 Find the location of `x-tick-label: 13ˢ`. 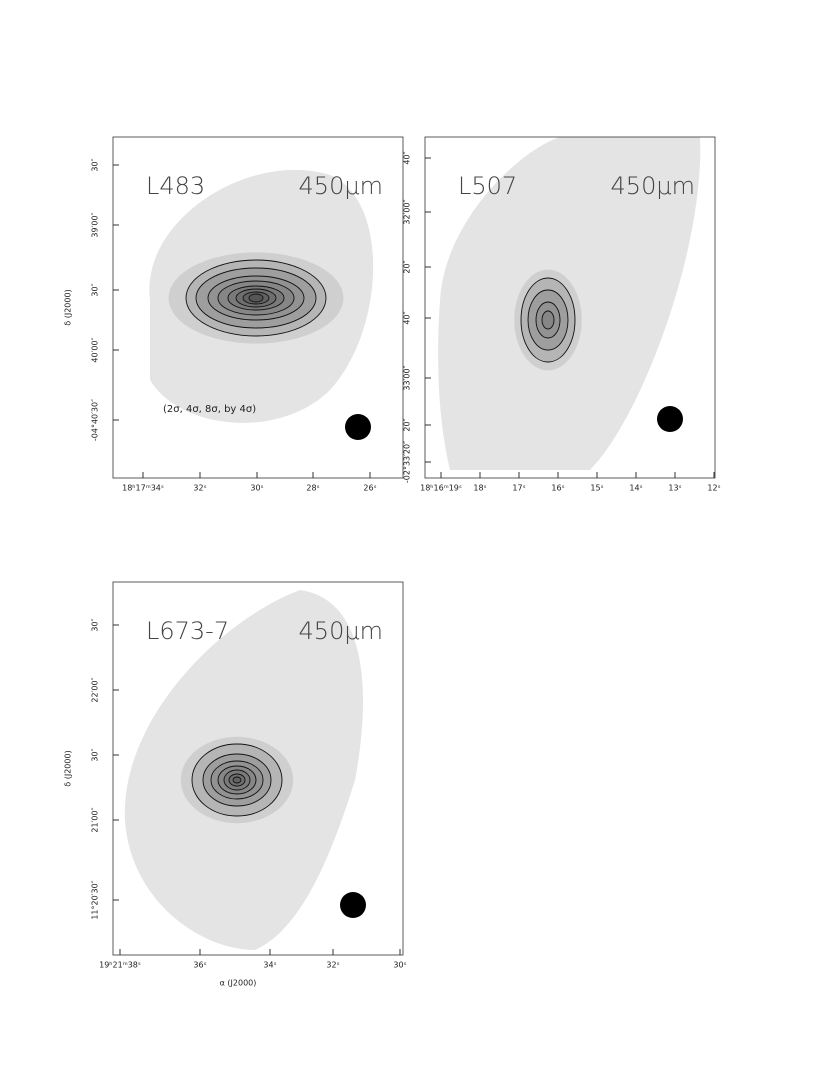

x-tick-label: 13ˢ is located at coordinates (674, 488).